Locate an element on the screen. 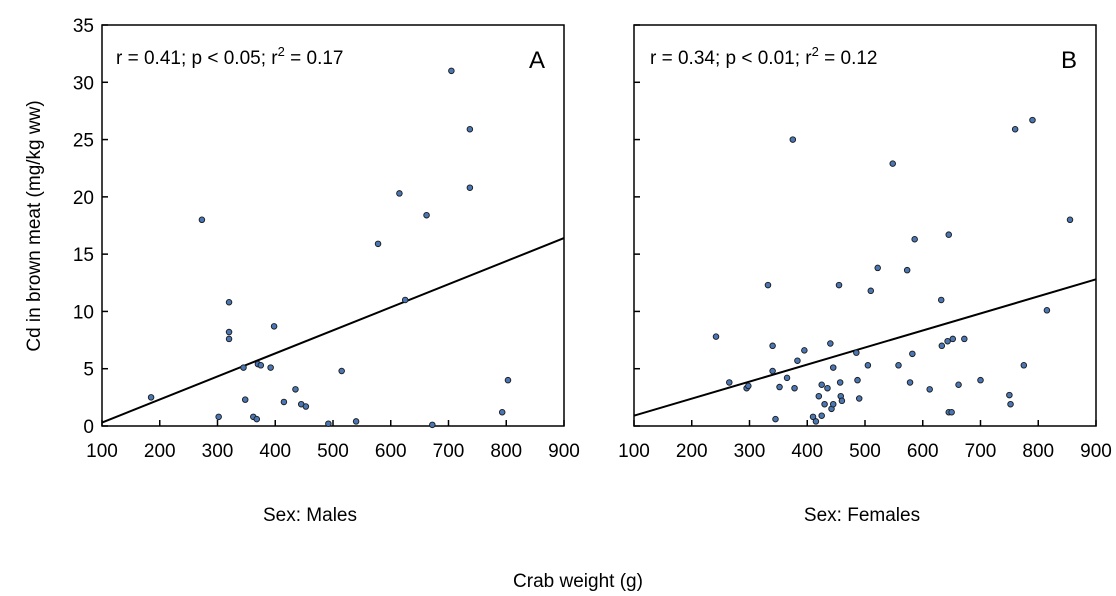 This screenshot has width=1116, height=596. panel-b-letter: B is located at coordinates (1069, 60).